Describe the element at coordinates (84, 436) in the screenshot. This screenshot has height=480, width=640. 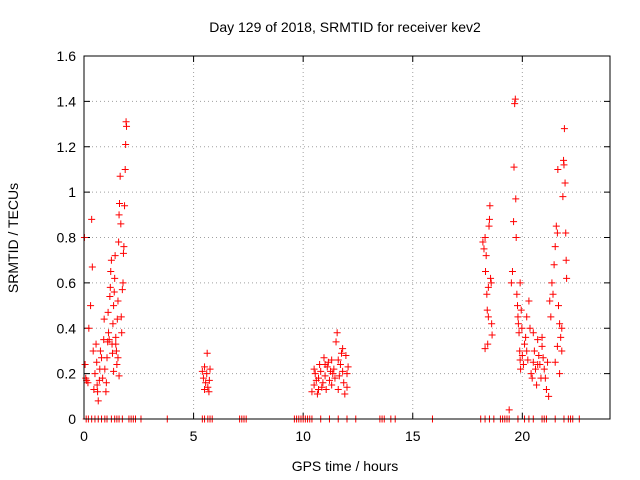
I see `x-tick-label: 0` at that location.